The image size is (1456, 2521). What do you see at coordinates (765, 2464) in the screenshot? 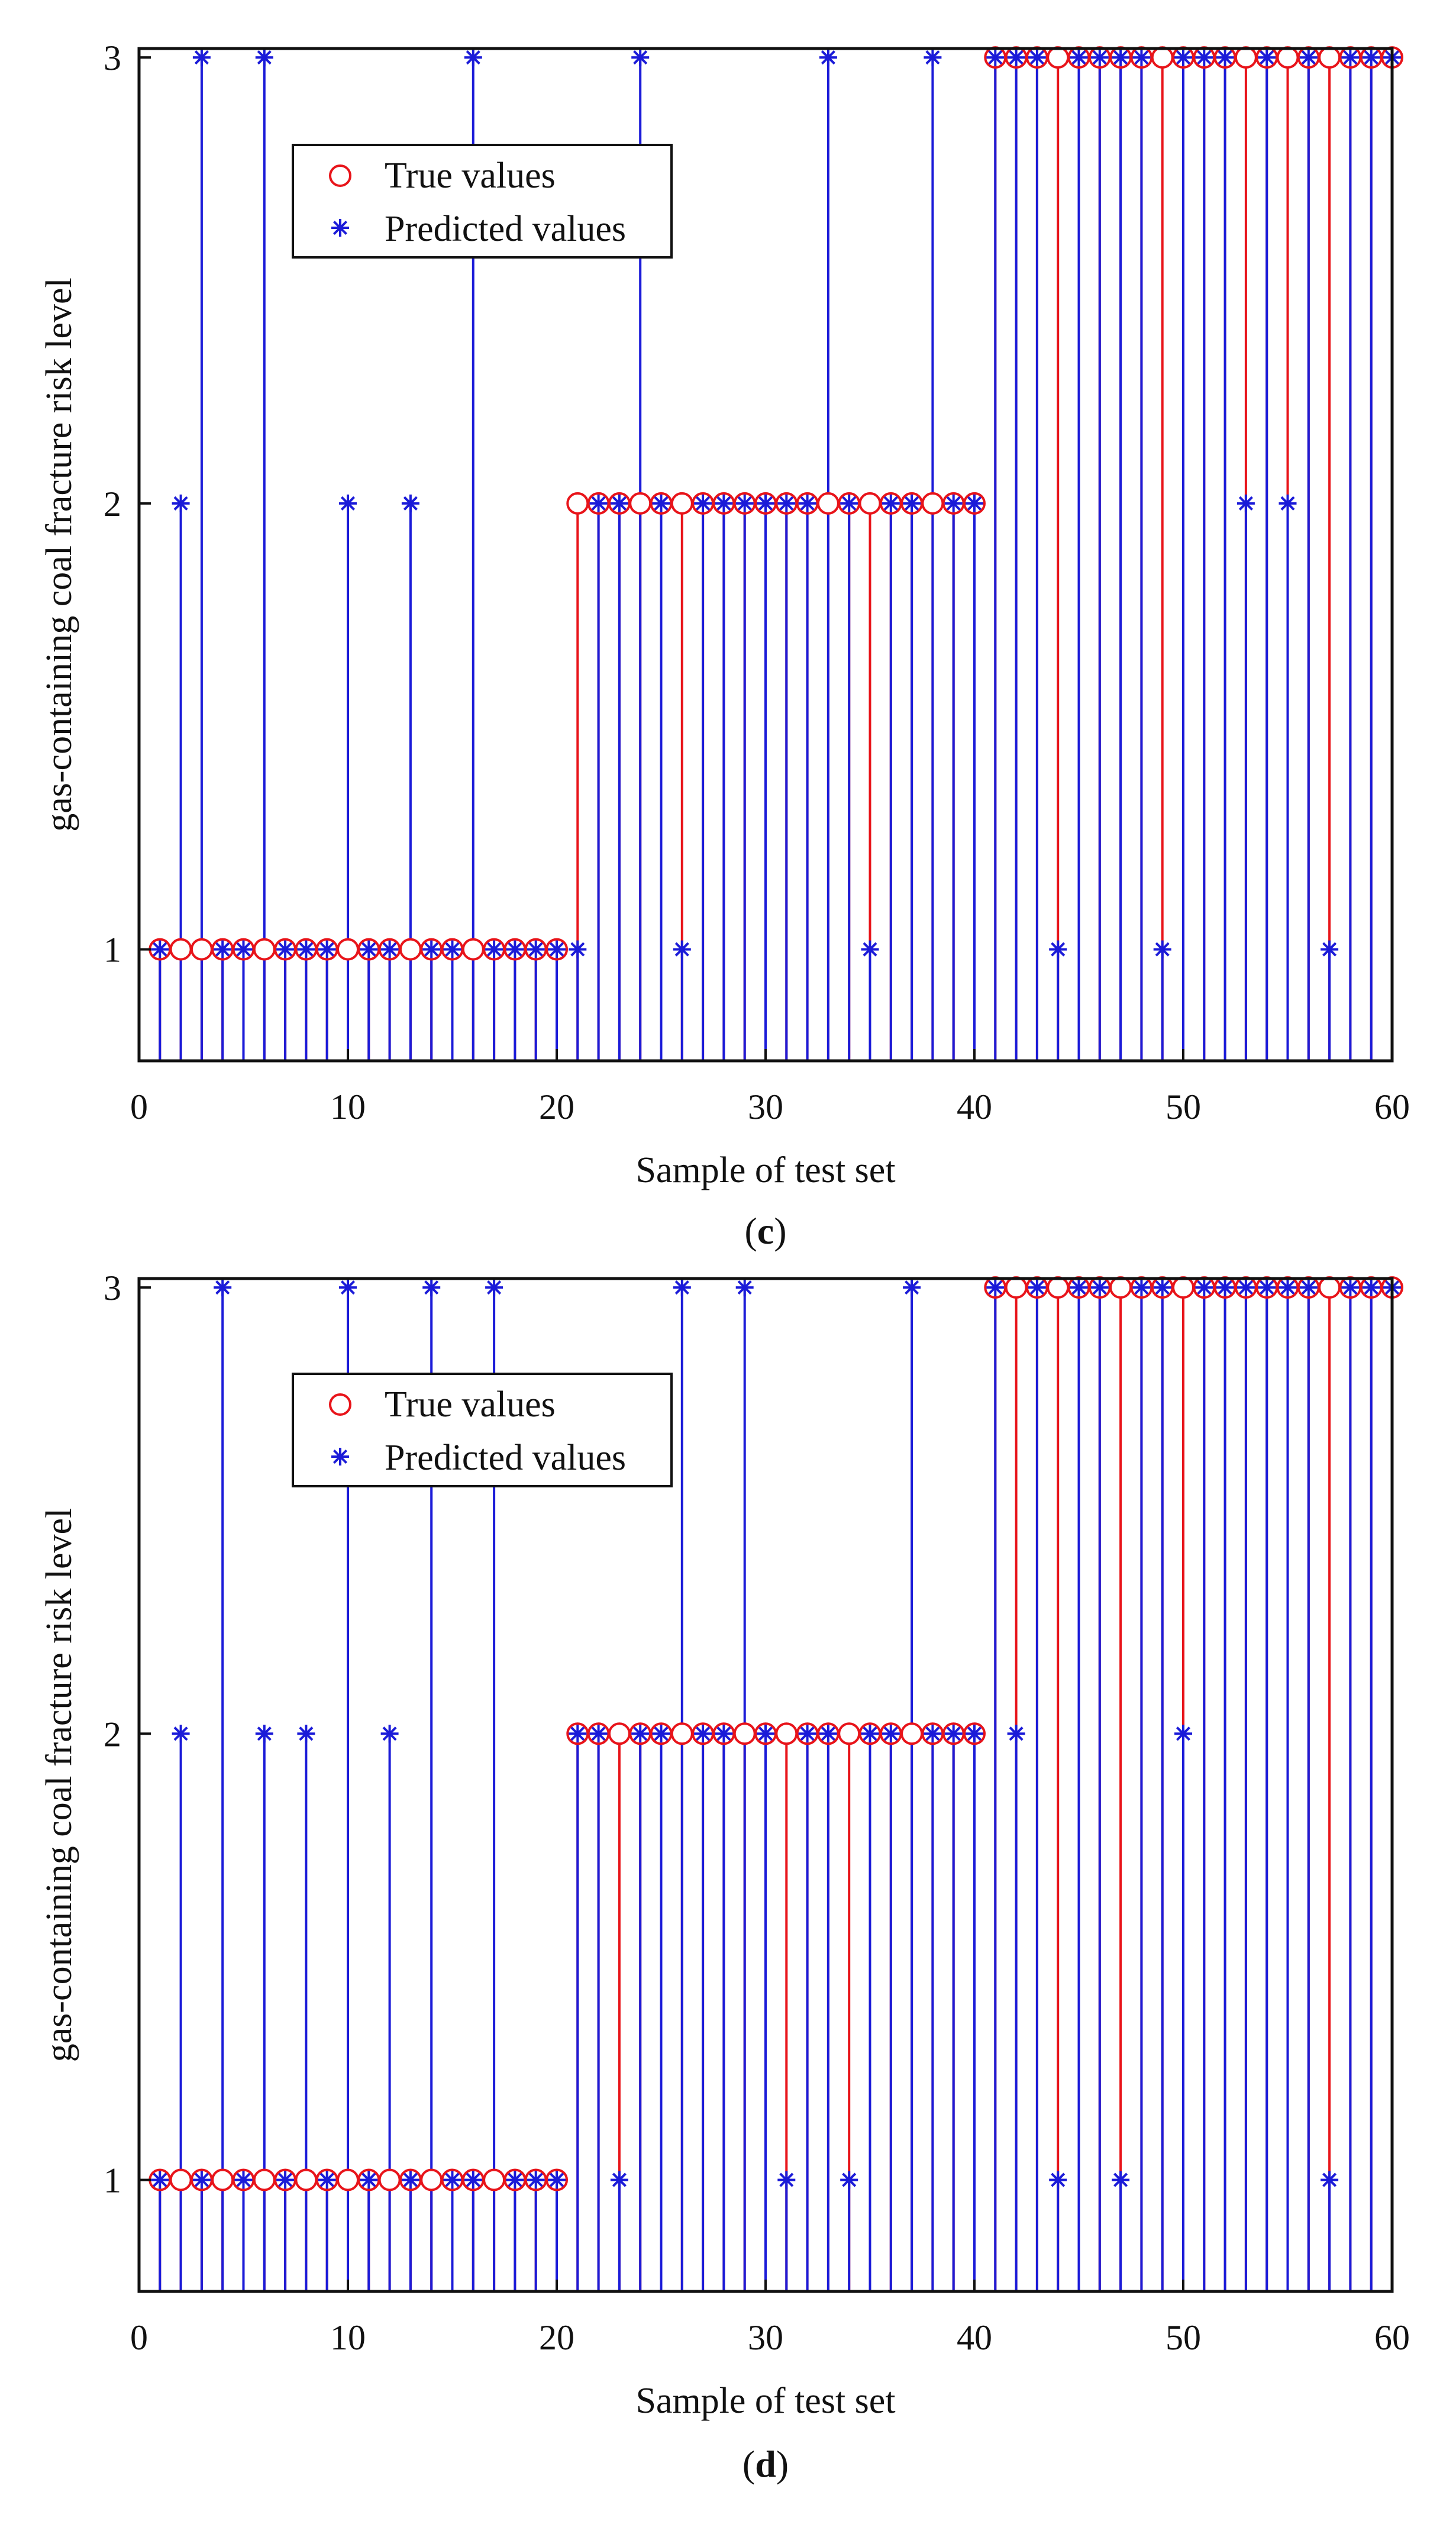
I see `panel-caption: (d)` at bounding box center [765, 2464].